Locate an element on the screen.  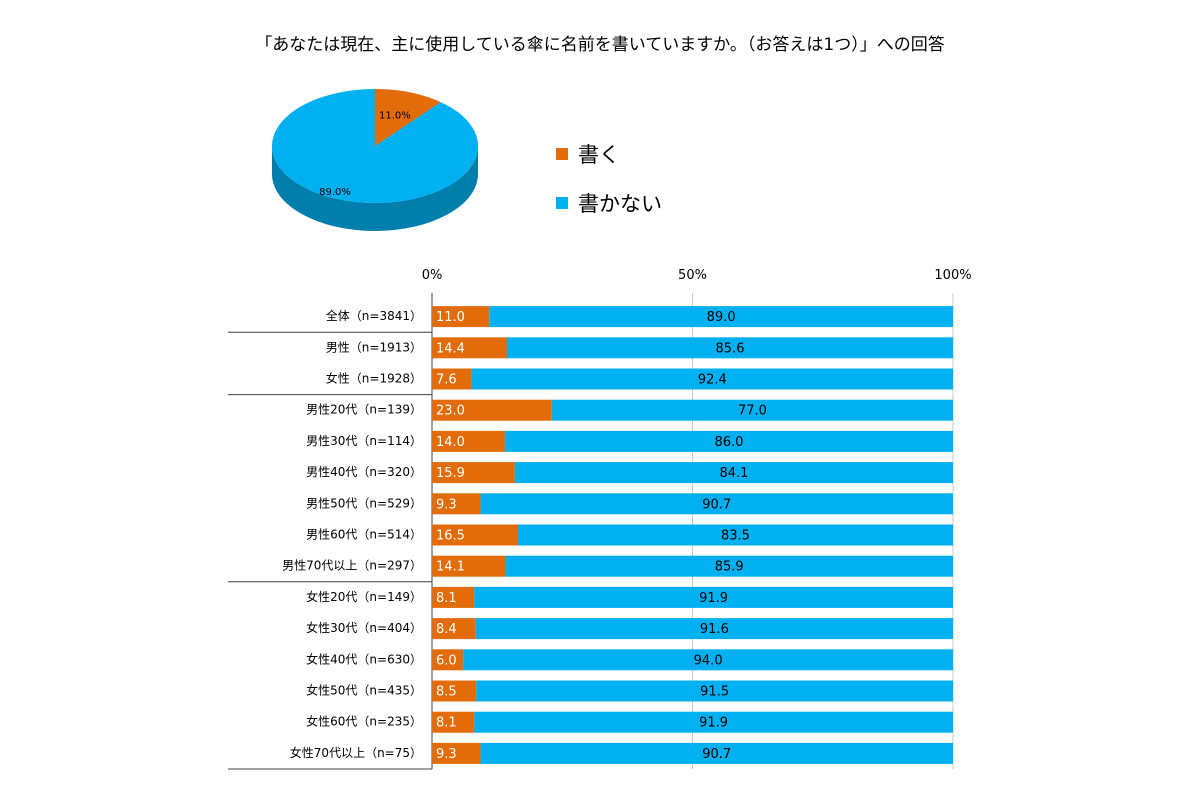
bar-value-kakanai-5: 84.1 is located at coordinates (733, 473).